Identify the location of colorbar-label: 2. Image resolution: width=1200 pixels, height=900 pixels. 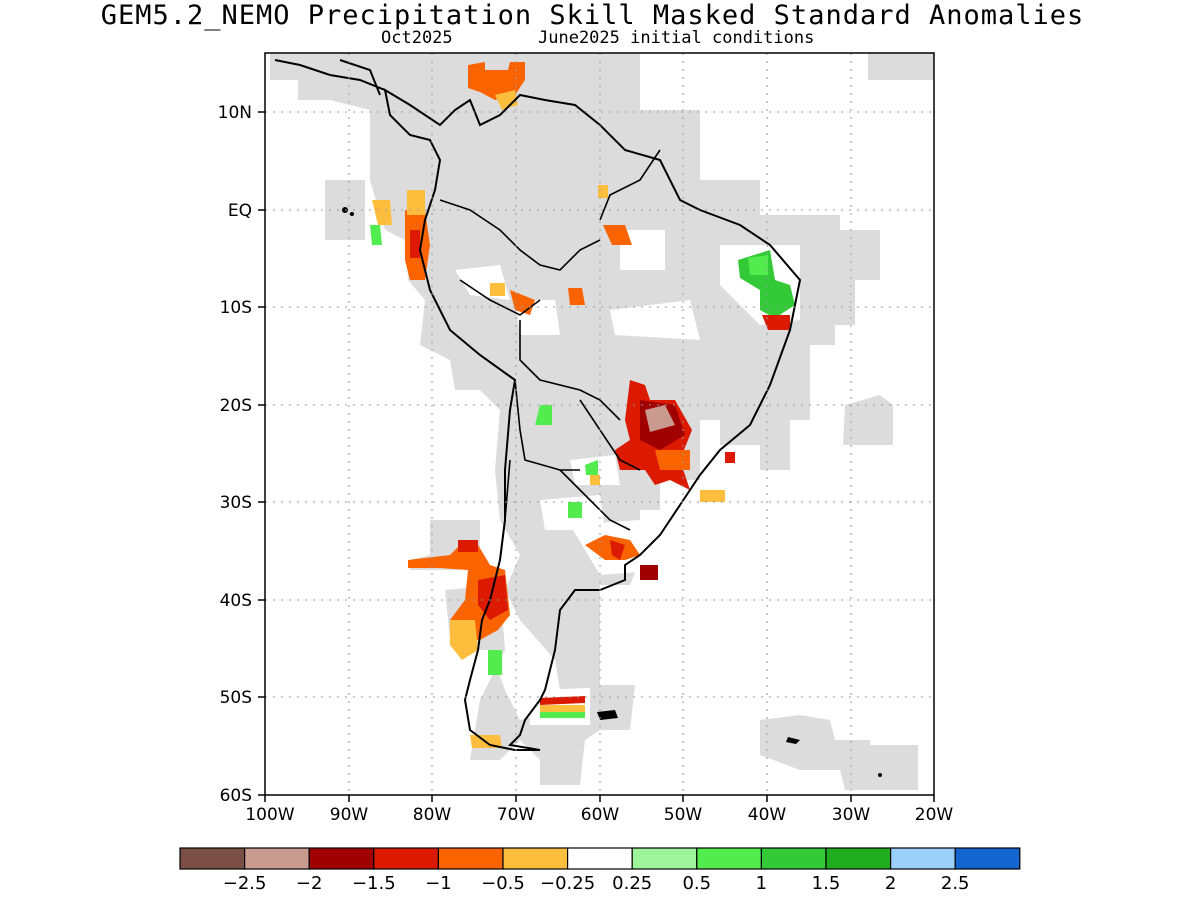
(890, 883).